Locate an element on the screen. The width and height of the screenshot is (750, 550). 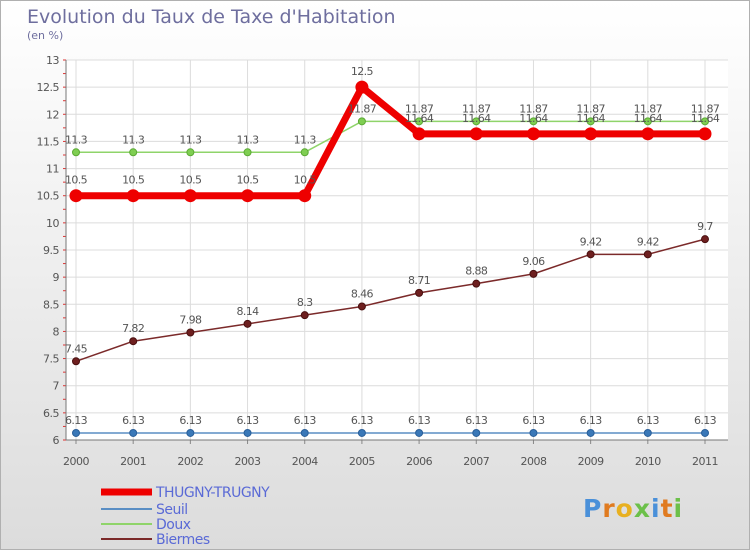
data-label-biermes: 8.3 is located at coordinates (305, 302).